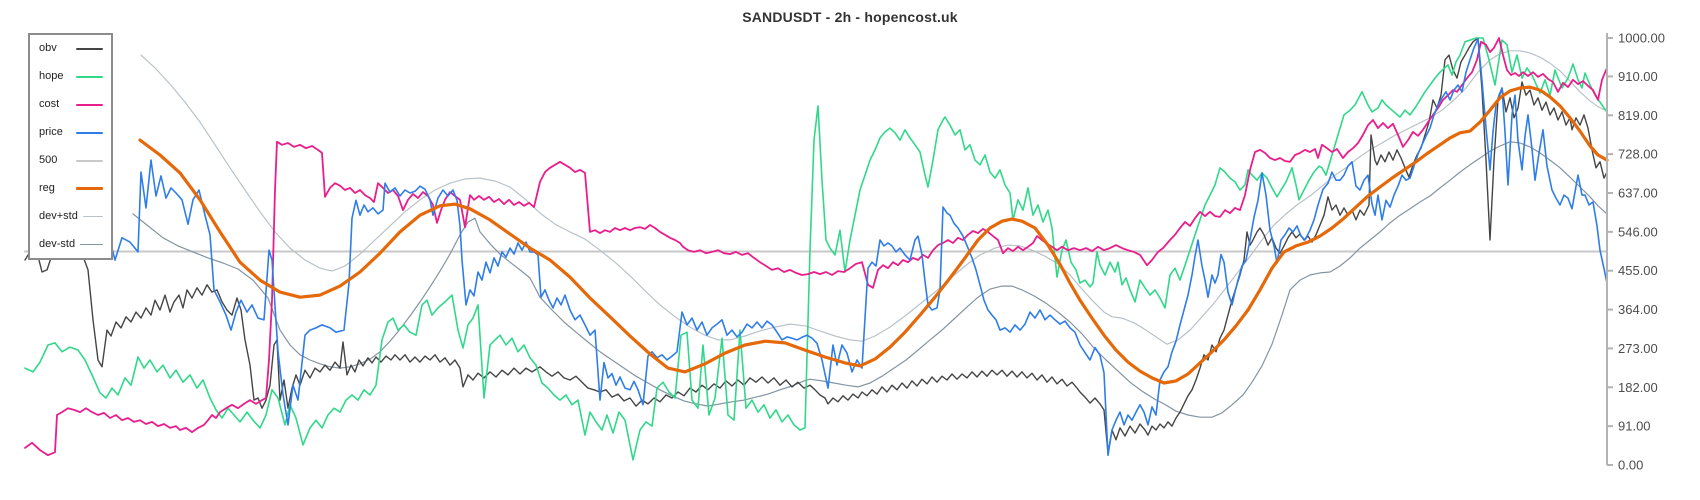  What do you see at coordinates (1638, 154) in the screenshot?
I see `y-axis-tick-label: 728.00` at bounding box center [1638, 154].